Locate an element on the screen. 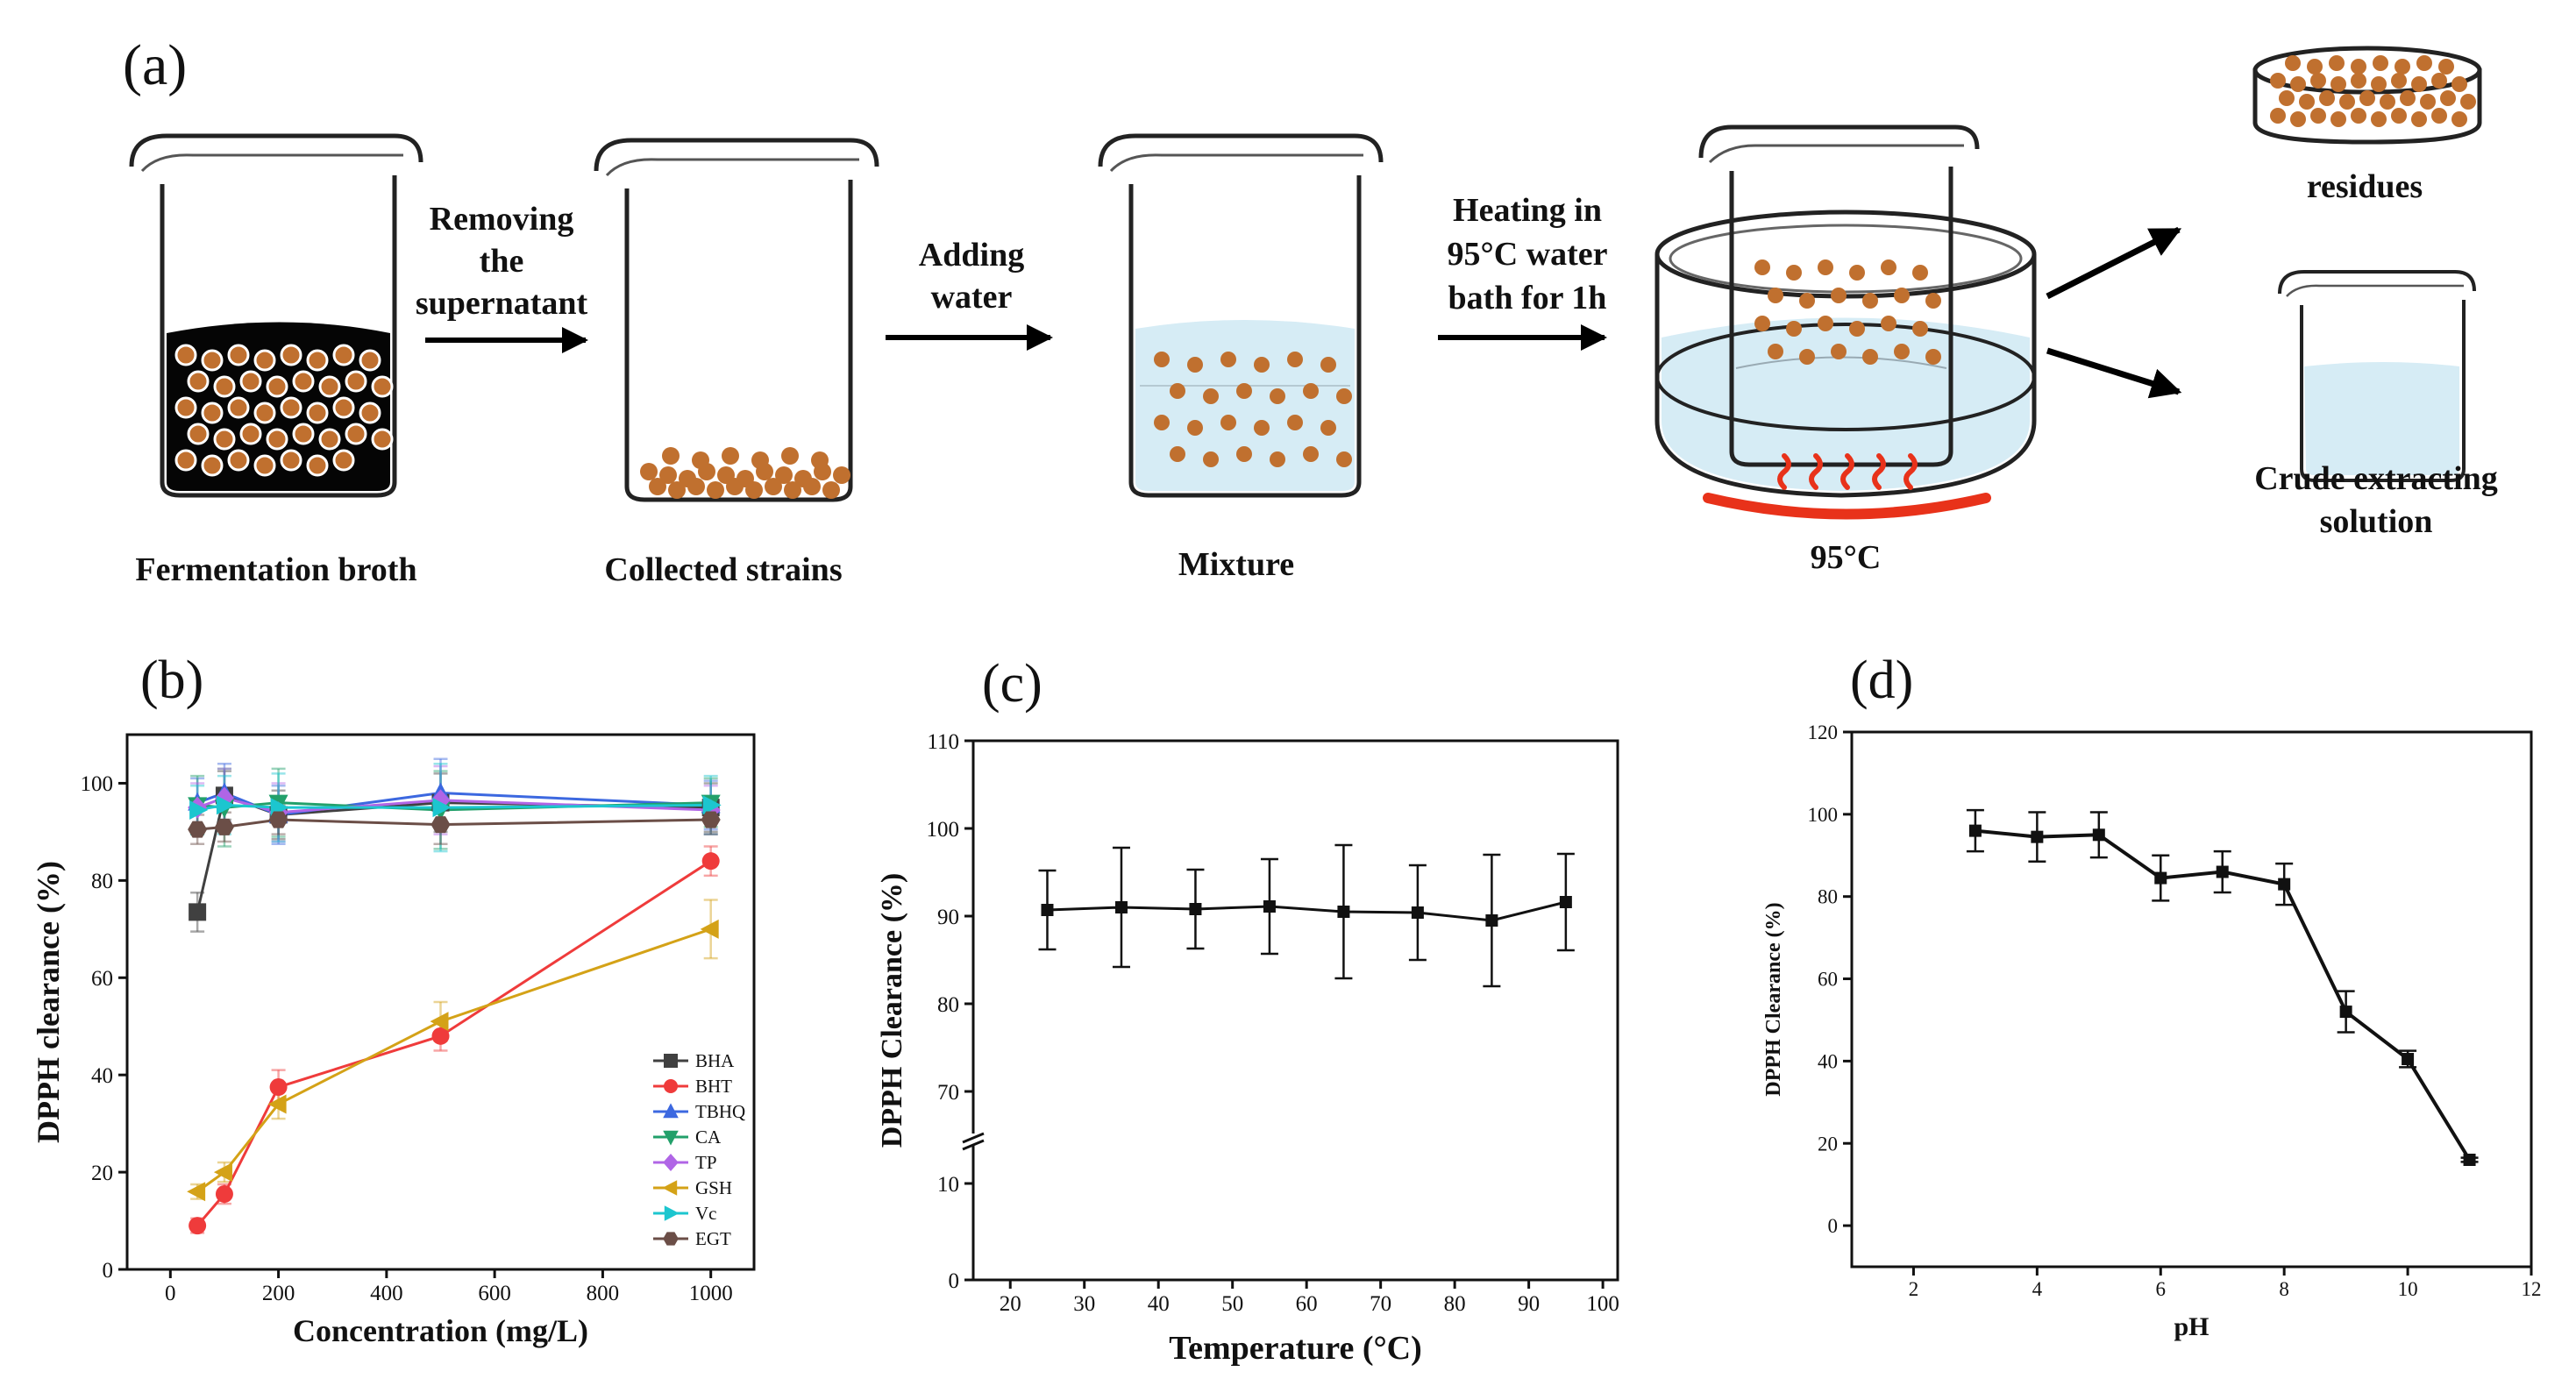  petri-dish-residues is located at coordinates (2367, 95).